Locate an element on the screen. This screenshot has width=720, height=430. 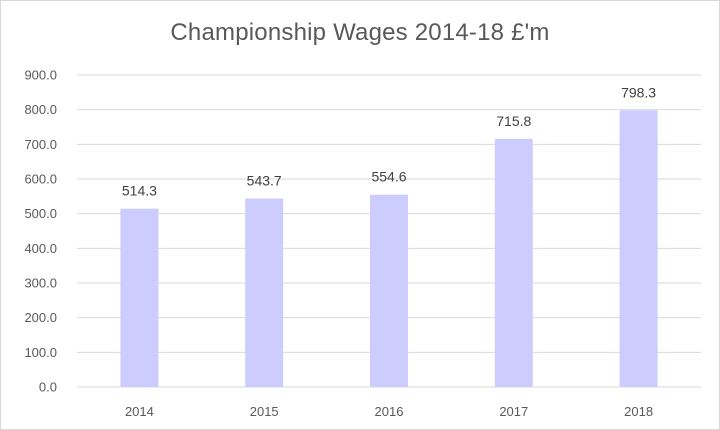
y-tick-label: 700.0 is located at coordinates (40, 144).